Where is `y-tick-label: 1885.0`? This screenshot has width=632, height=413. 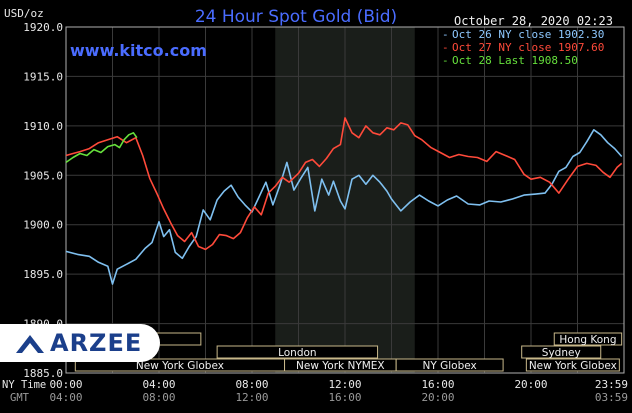 y-tick-label: 1885.0 is located at coordinates (43, 373).